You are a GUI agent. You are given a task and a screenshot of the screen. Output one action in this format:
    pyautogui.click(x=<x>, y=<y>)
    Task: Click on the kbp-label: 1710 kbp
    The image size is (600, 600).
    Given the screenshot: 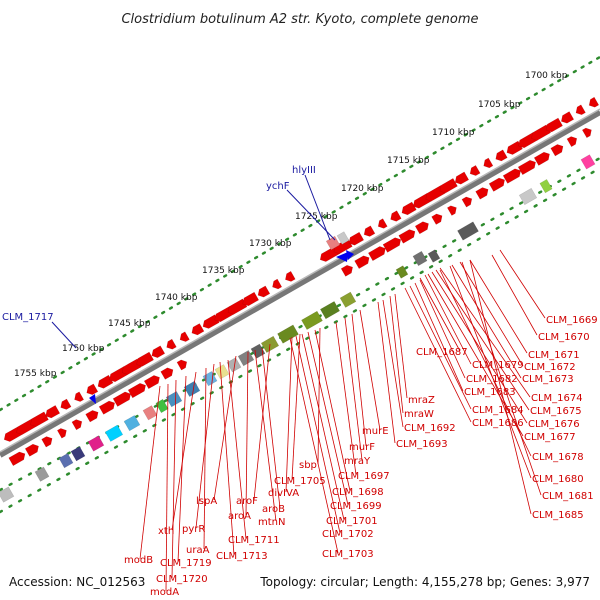 What is the action you would take?
    pyautogui.click(x=453, y=133)
    